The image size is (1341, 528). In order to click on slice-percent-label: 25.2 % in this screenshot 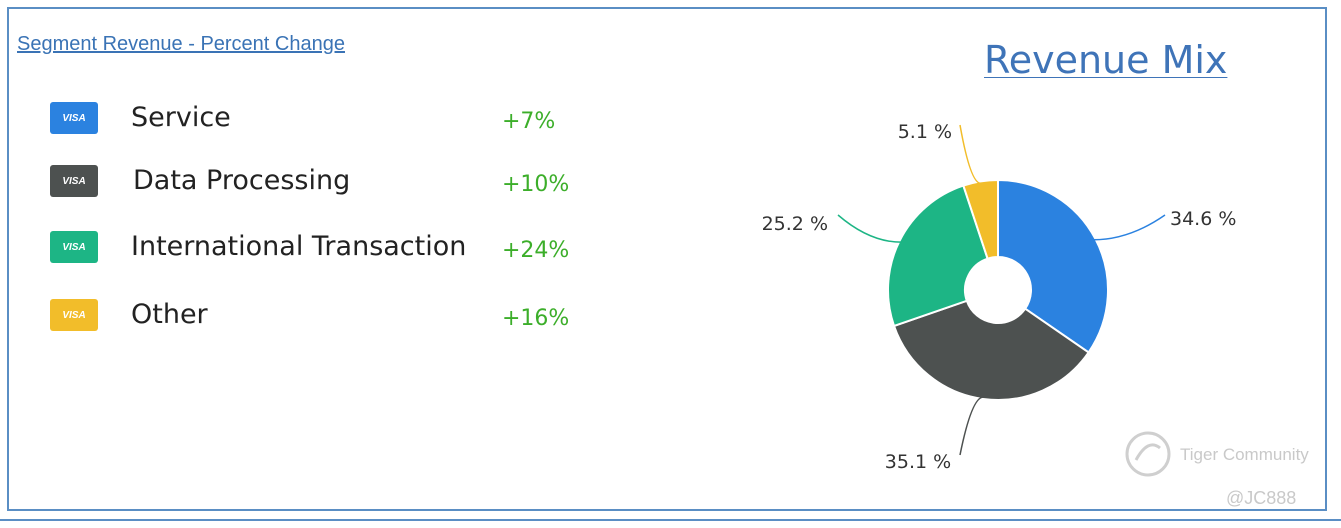, I will do `click(795, 224)`.